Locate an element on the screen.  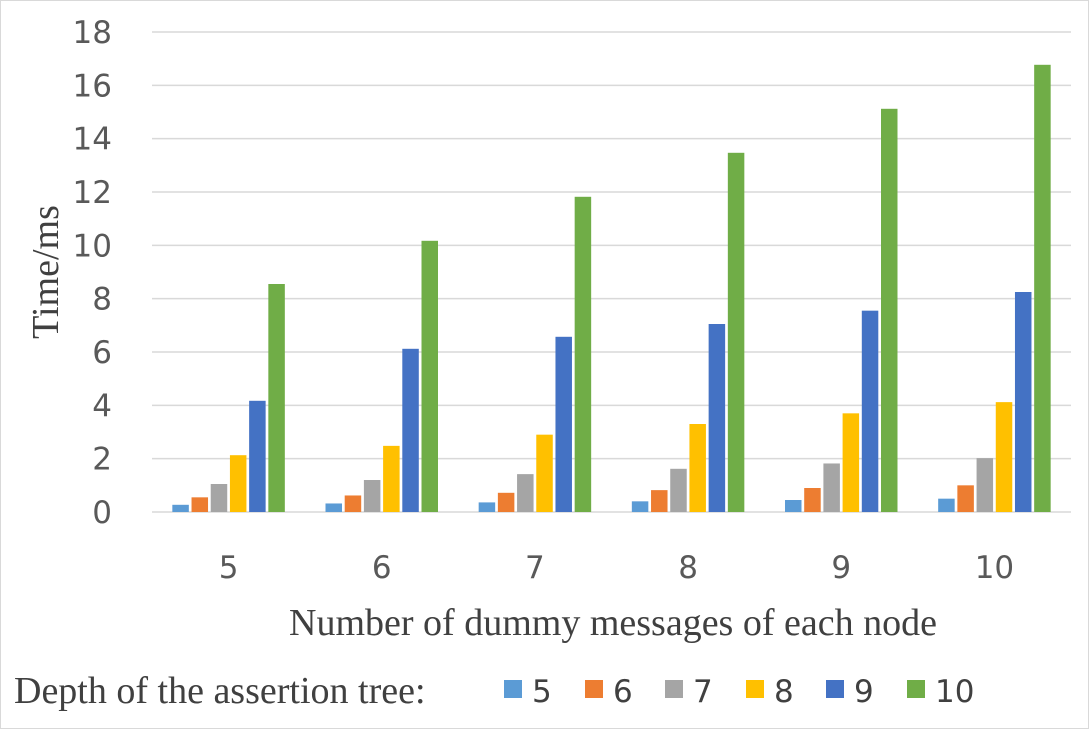
y-tick-label: 12 is located at coordinates (92, 193).